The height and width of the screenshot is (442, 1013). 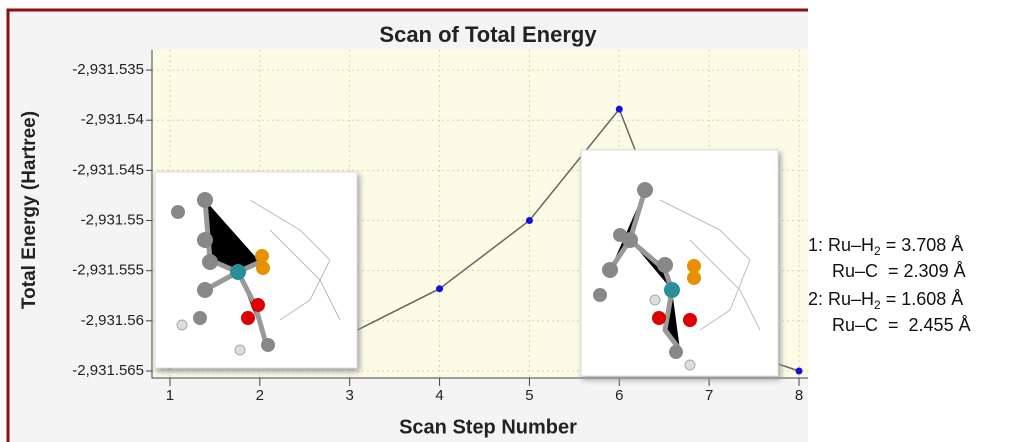 What do you see at coordinates (841, 245) in the screenshot?
I see `annotation-text: 1: Ru–H` at bounding box center [841, 245].